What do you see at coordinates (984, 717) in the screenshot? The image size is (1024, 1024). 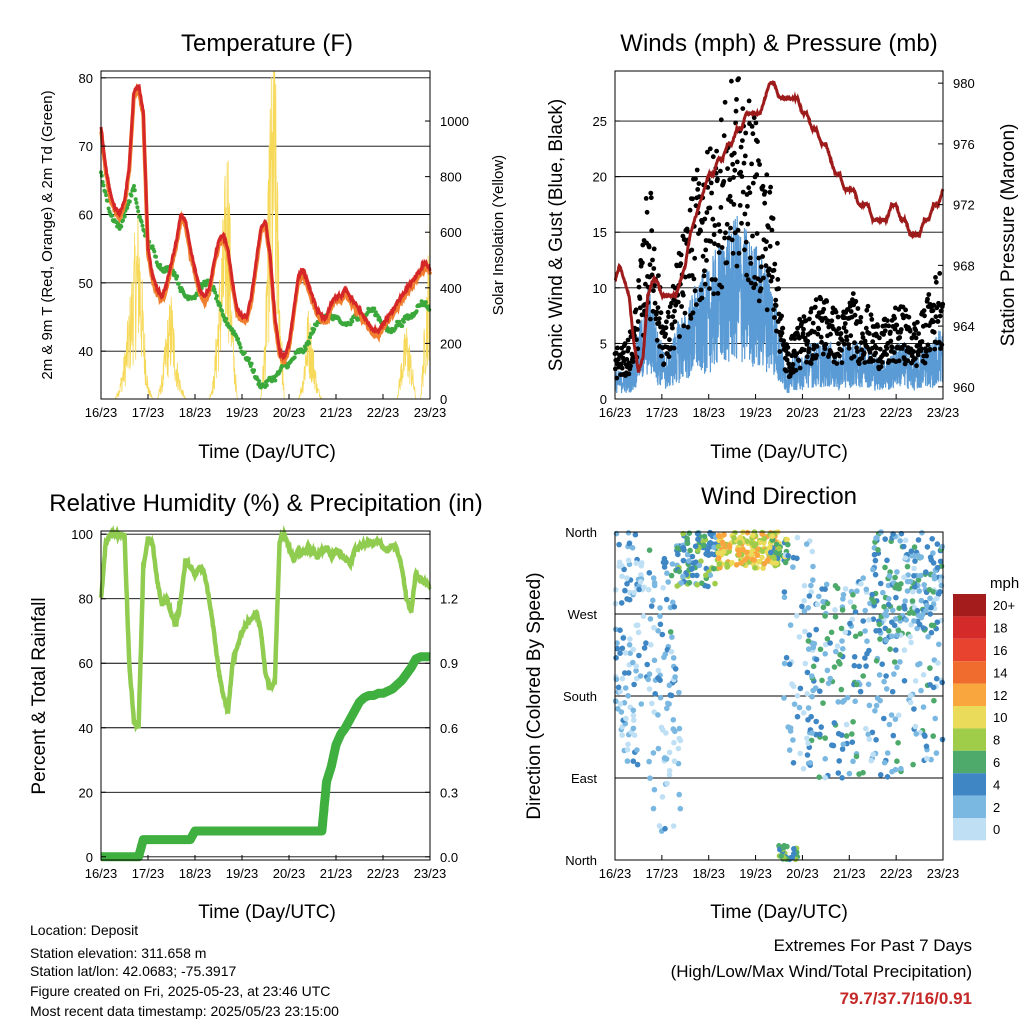 I see `speed-legend: 20+ 18 16 14 12 10 8 6 4 2 0` at bounding box center [984, 717].